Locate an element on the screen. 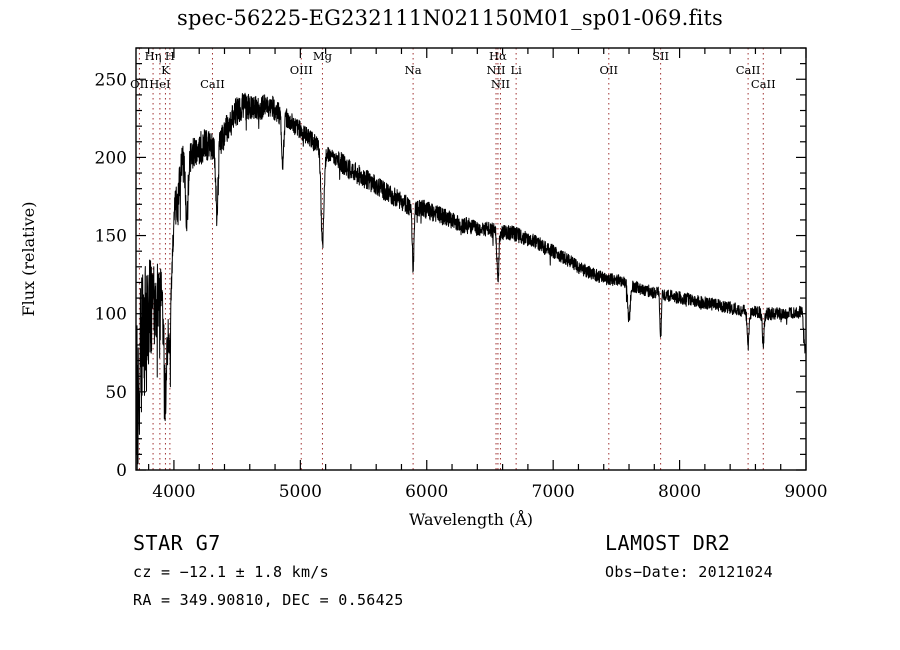  y-axis-title: Flux (relative) is located at coordinates (28, 259).